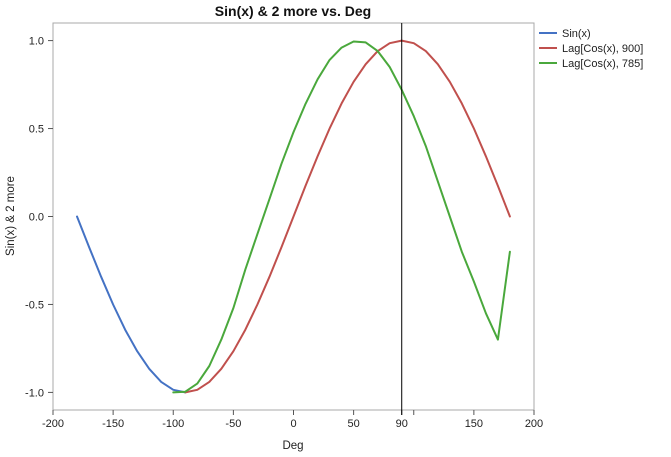 This screenshot has width=671, height=457. I want to click on x-tick-label: 0, so click(293, 424).